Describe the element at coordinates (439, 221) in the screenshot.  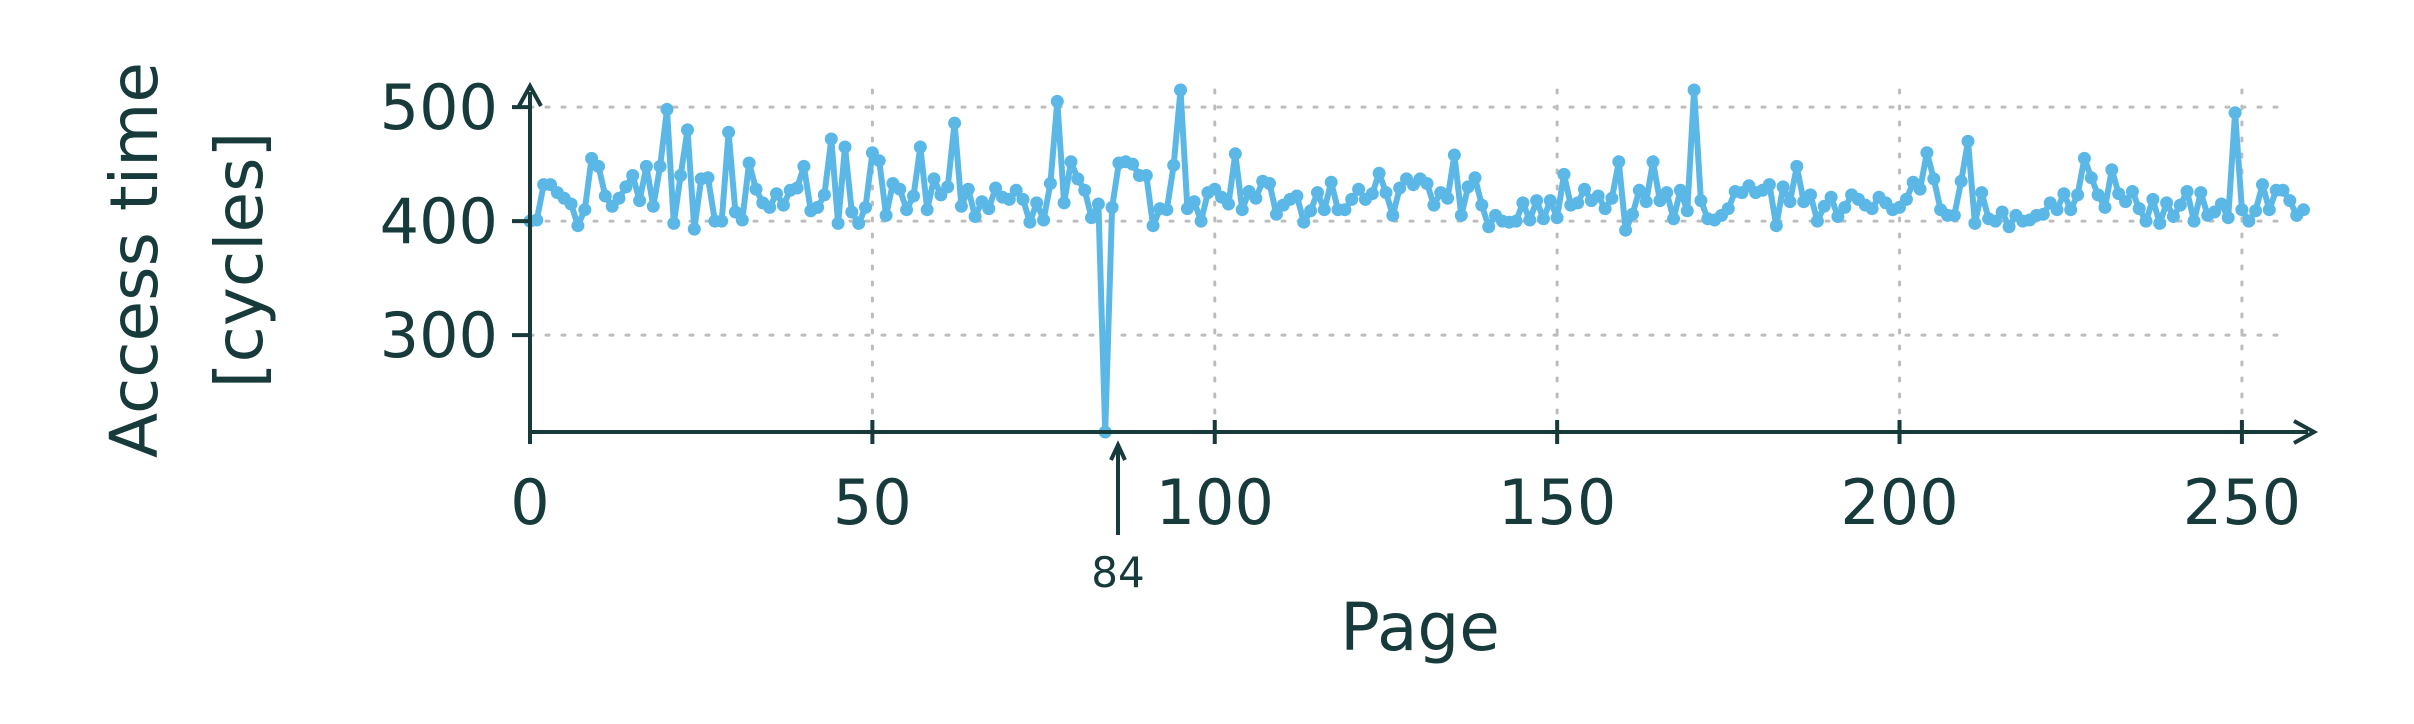
I see `y-tick-label: 400` at that location.